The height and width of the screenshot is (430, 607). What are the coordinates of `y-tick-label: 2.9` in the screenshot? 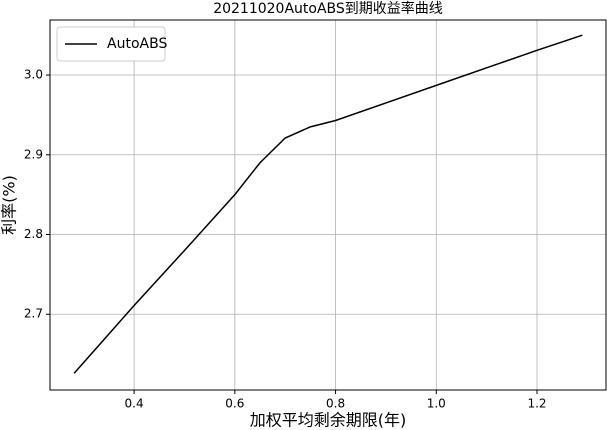 It's located at (33, 154).